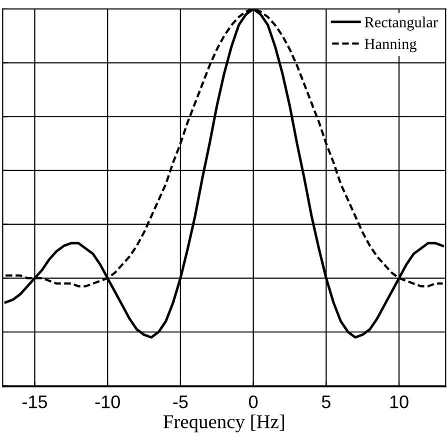 Image resolution: width=447 pixels, height=447 pixels. I want to click on legend-label: Hanning, so click(390, 45).